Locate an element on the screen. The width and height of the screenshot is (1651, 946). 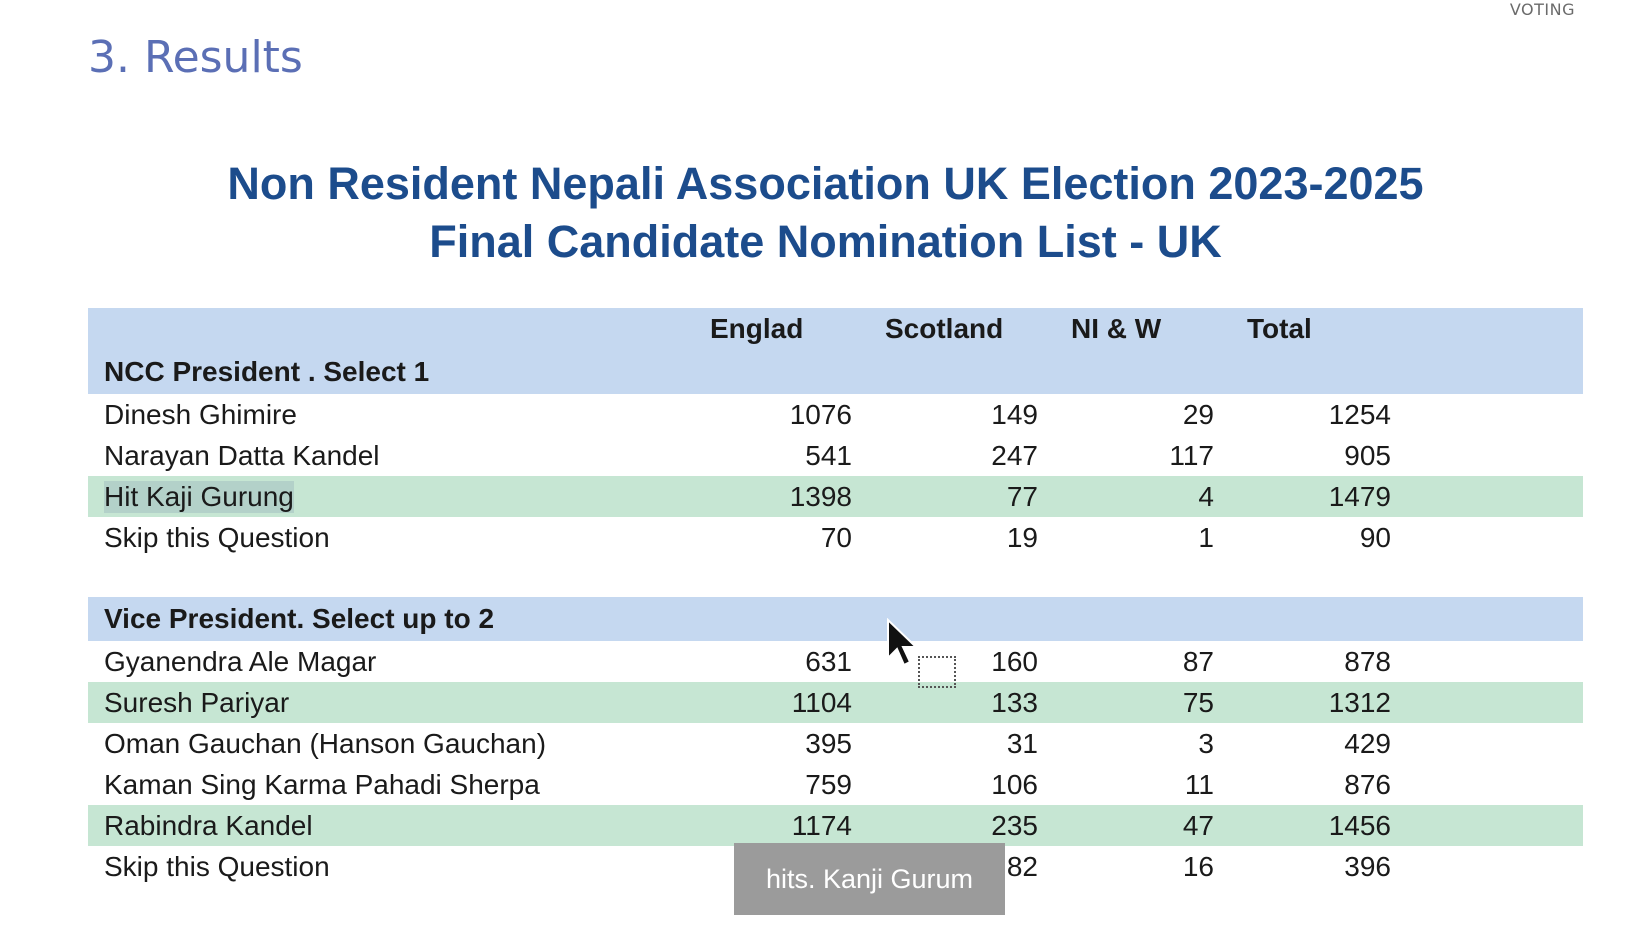
total-votes: 876 is located at coordinates (1367, 784).